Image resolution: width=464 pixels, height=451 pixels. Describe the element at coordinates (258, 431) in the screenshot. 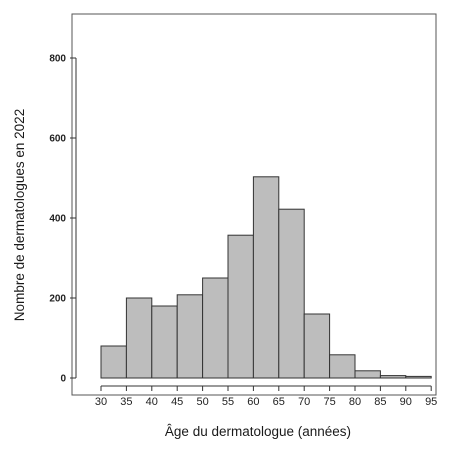

I see `x-axis-label: Âge du dermatologue (années)` at that location.